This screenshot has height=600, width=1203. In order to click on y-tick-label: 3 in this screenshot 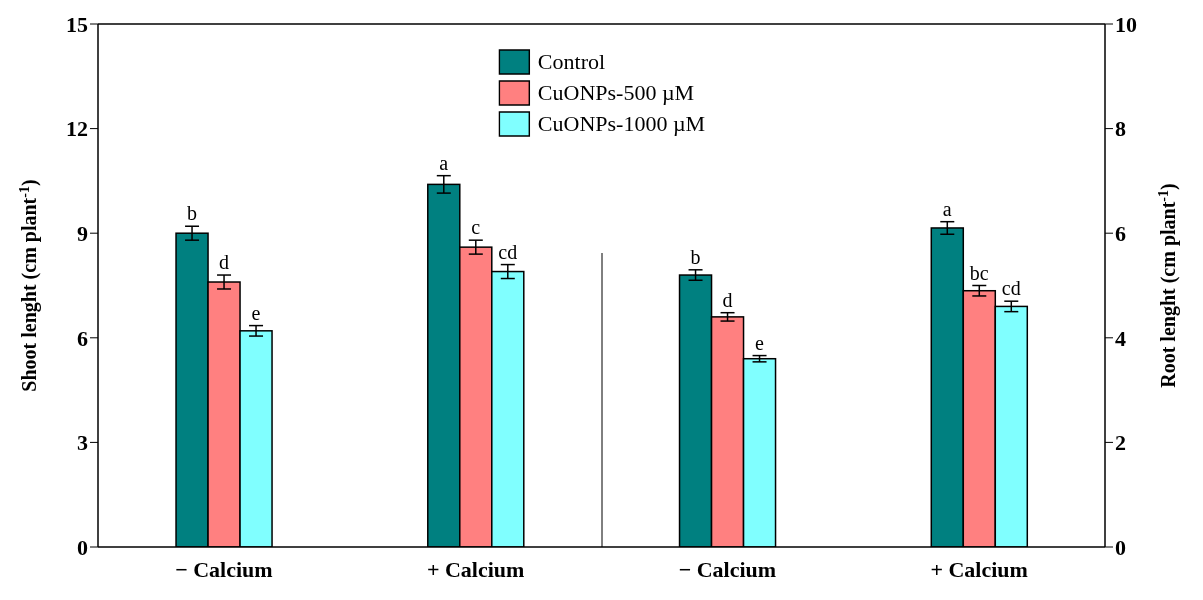, I will do `click(82, 443)`.